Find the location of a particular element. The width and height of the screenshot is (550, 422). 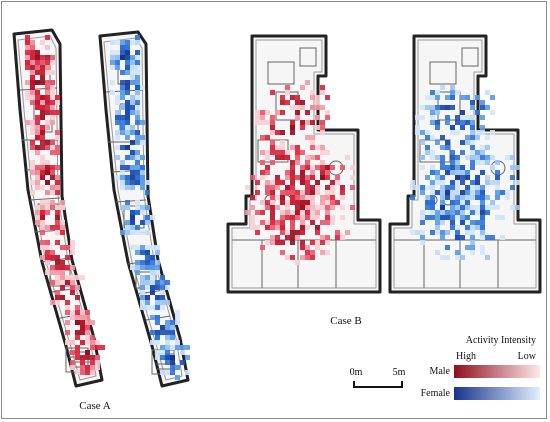

case-b-male-heatmap is located at coordinates (300, 172).